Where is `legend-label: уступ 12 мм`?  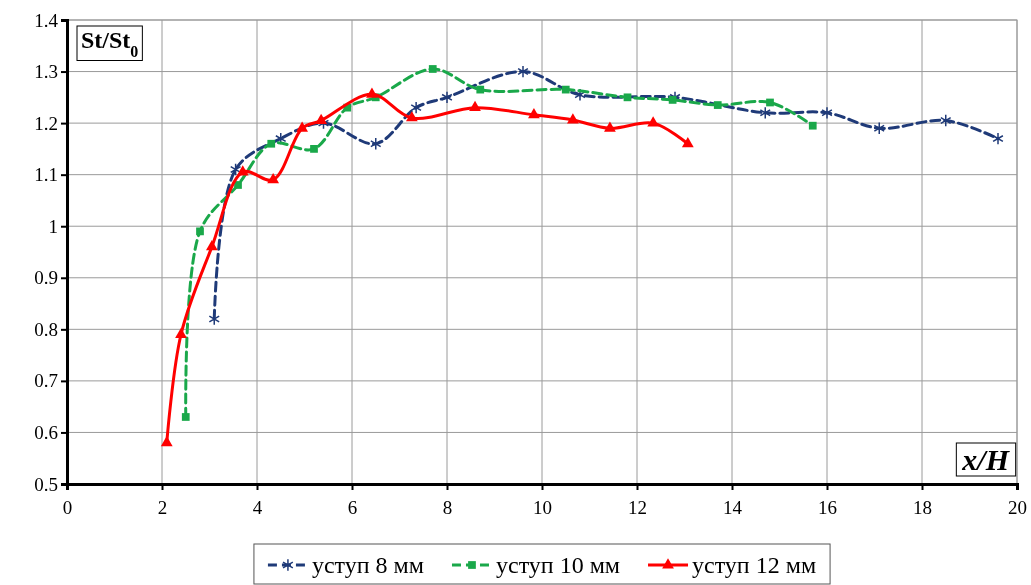
legend-label: уступ 12 мм is located at coordinates (754, 565).